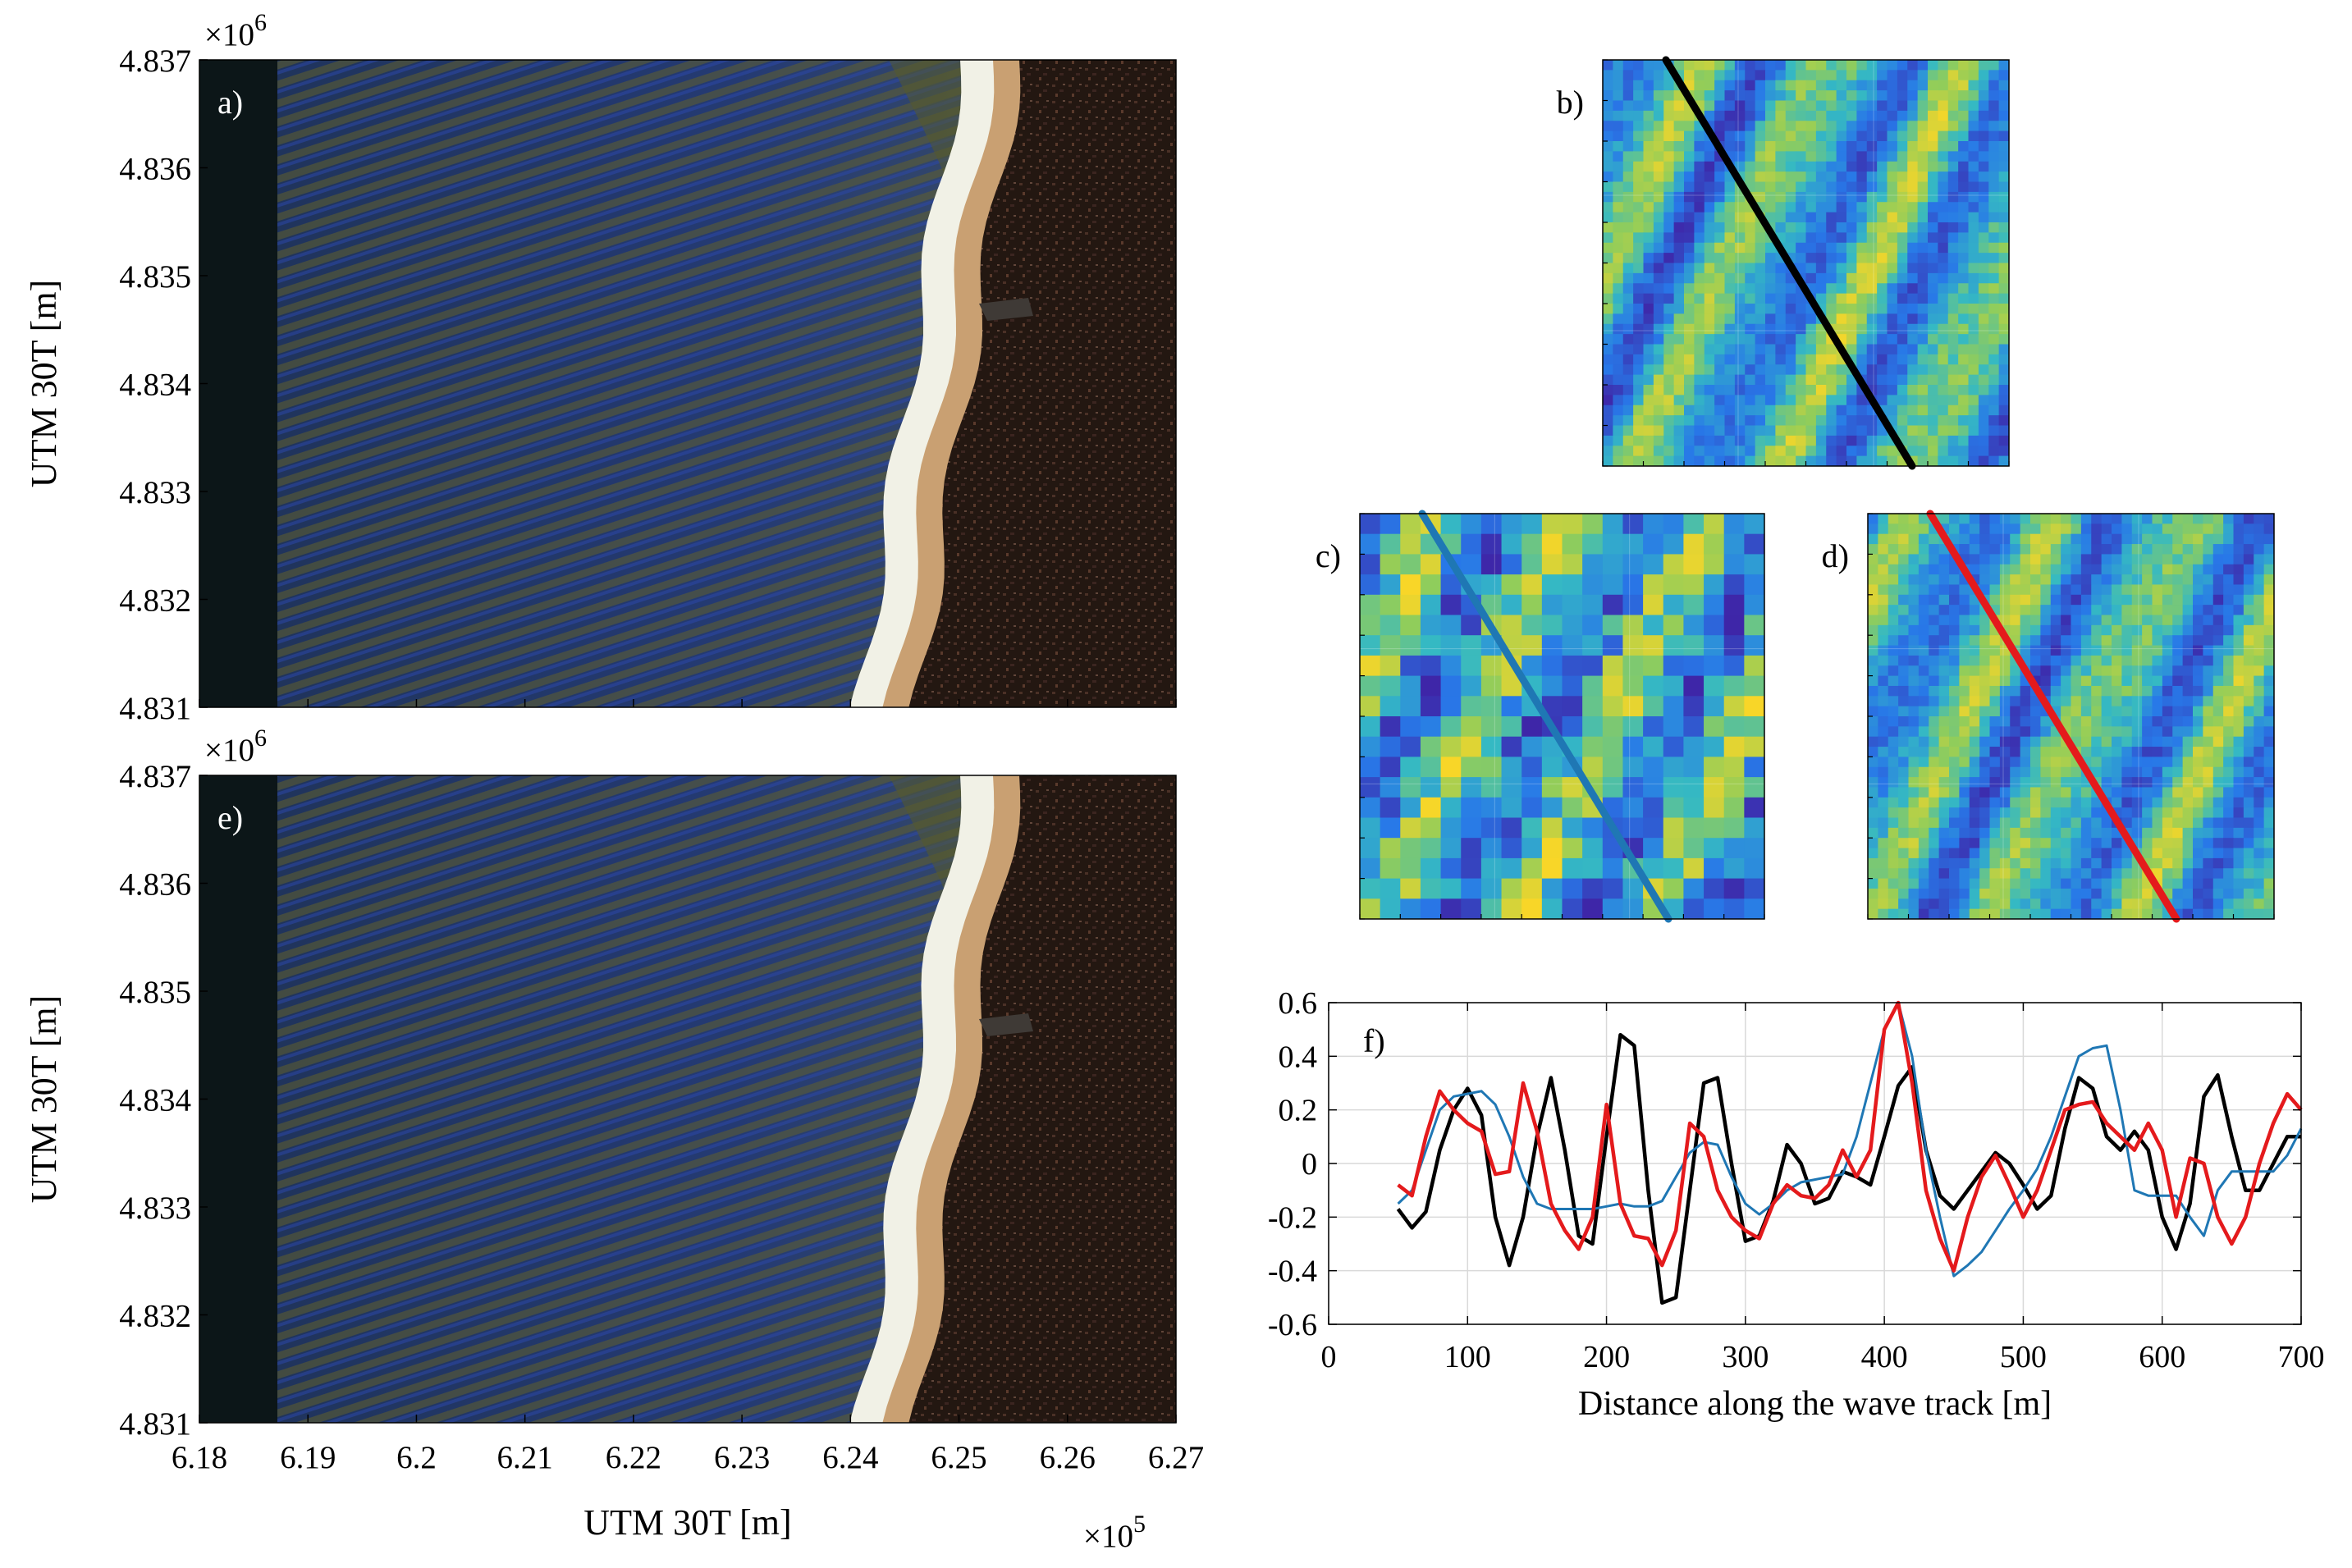  Describe the element at coordinates (238, 383) in the screenshot. I see `nodata-strip` at that location.